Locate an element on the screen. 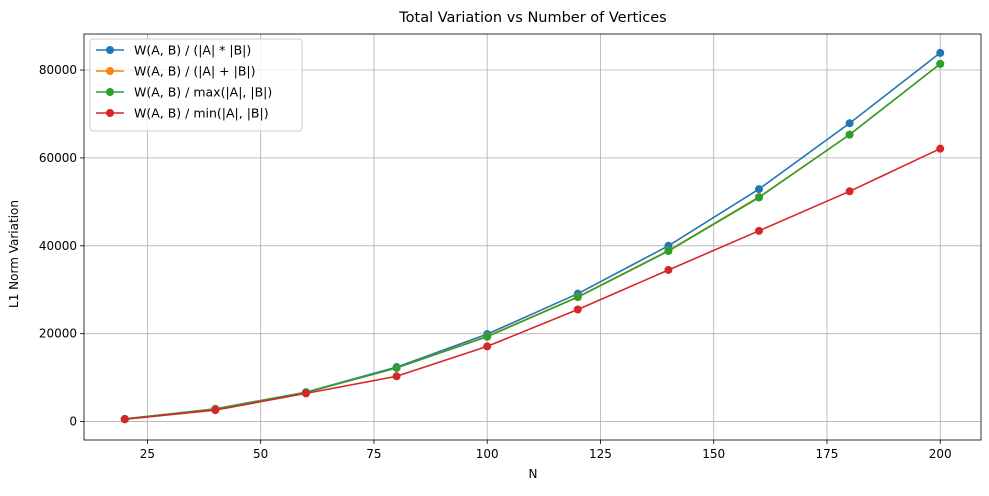 Image resolution: width=989 pixels, height=496 pixels. legend-item: W(A, B) / min(|A|, |B|) is located at coordinates (182, 113).